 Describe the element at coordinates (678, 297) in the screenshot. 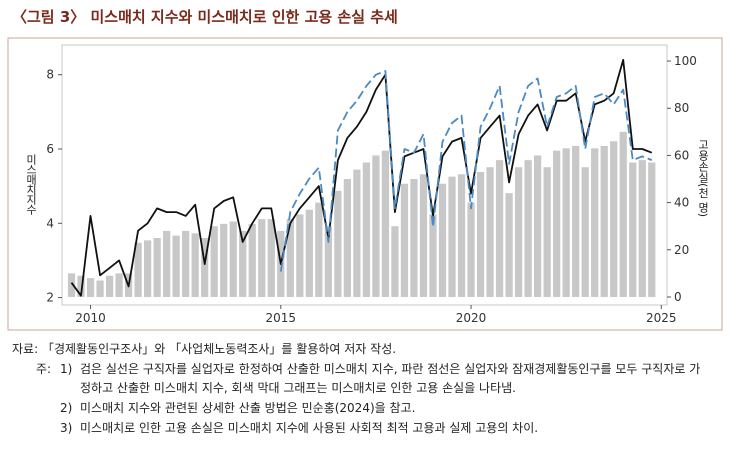

I see `y2-tick-label: 0` at that location.